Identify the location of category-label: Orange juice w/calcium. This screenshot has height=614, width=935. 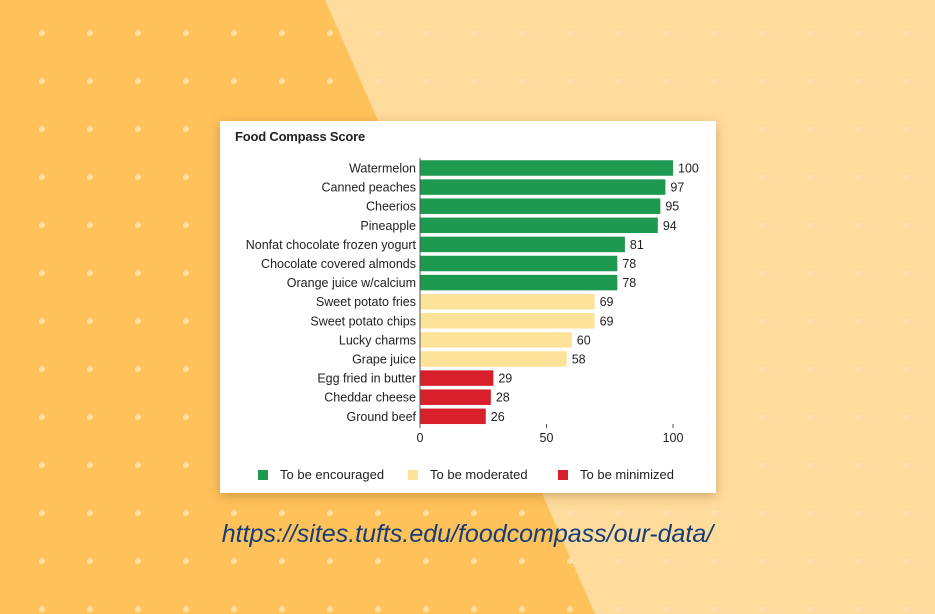
(351, 283).